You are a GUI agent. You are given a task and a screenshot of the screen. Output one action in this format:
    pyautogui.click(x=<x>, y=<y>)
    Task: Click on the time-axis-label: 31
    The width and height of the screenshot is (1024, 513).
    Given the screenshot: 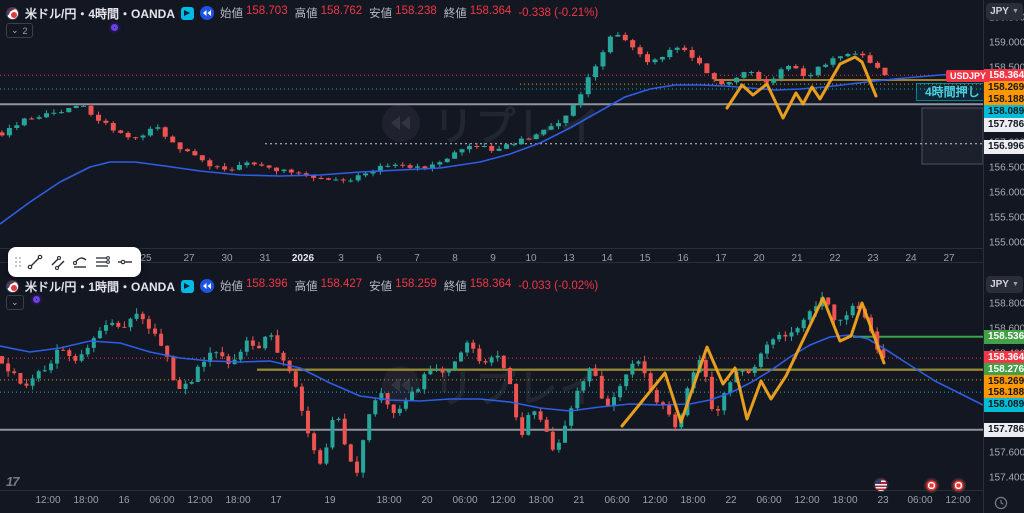 What is the action you would take?
    pyautogui.click(x=265, y=258)
    